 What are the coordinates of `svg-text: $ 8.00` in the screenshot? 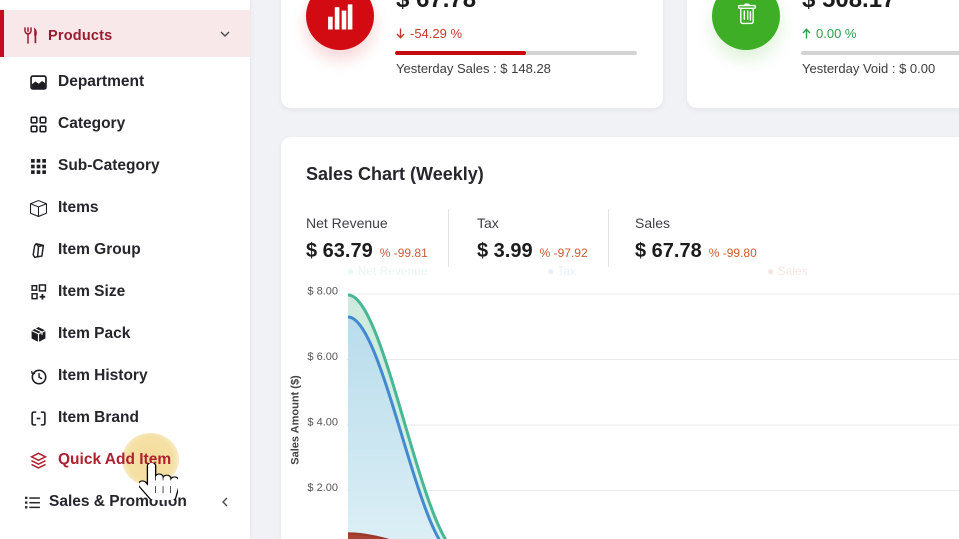 It's located at (322, 292).